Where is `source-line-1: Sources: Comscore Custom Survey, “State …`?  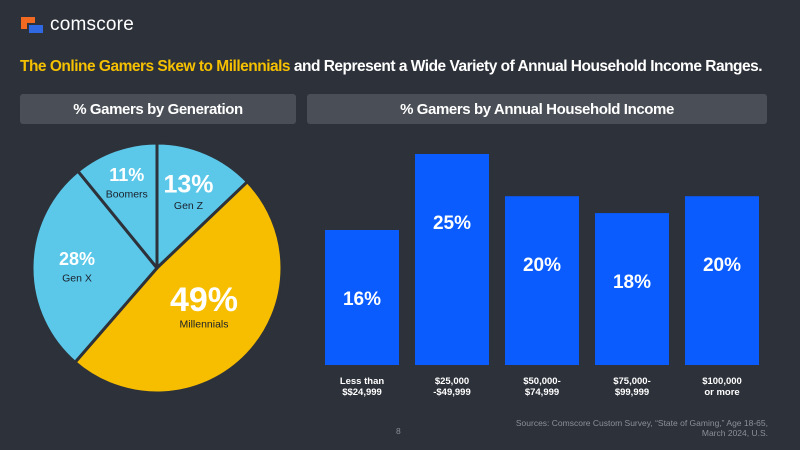
source-line-1: Sources: Comscore Custom Survey, “State … is located at coordinates (641, 423).